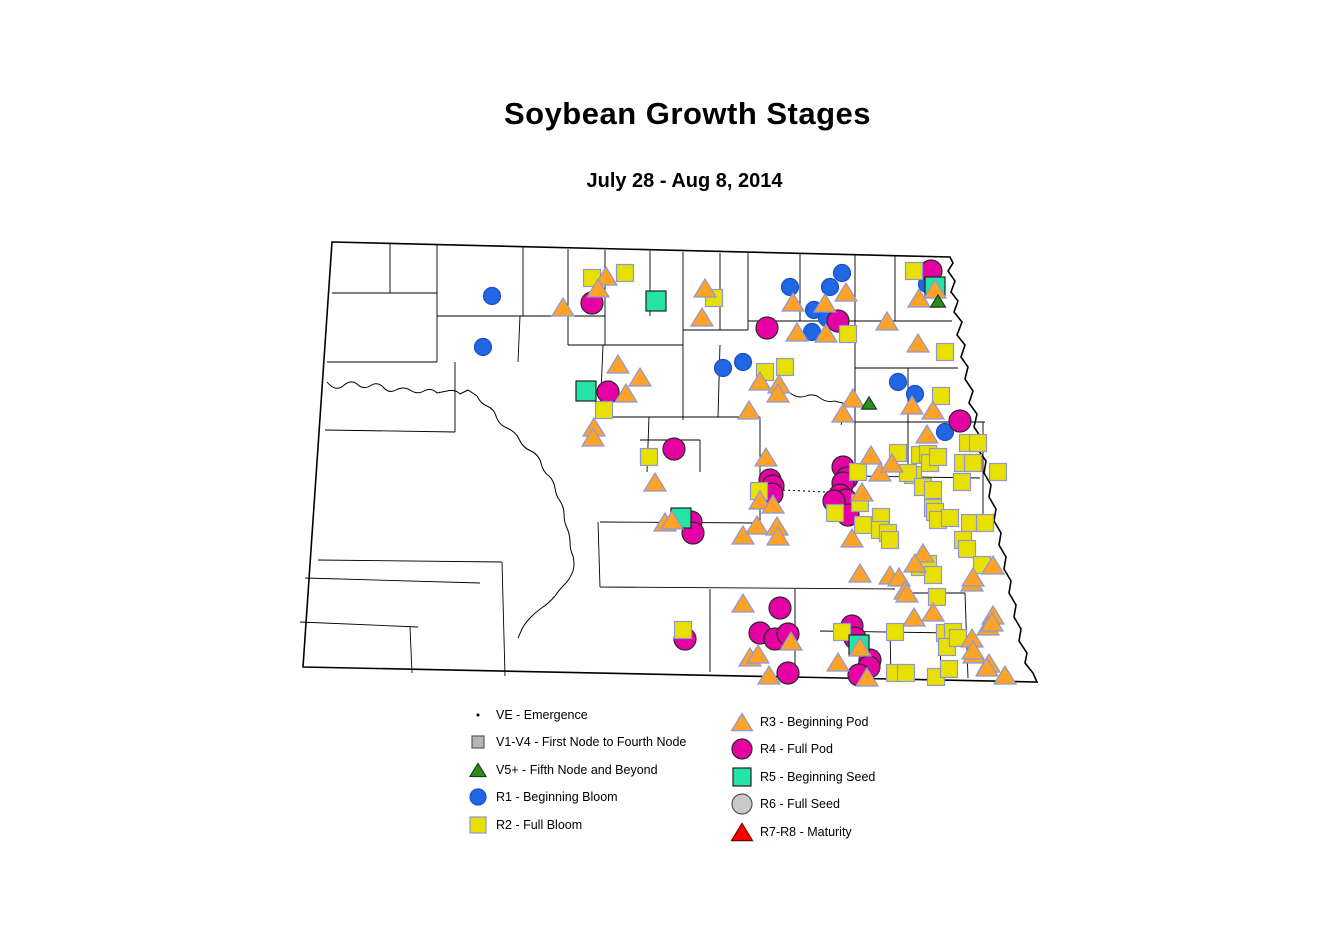 This screenshot has height=926, width=1341. Describe the element at coordinates (806, 831) in the screenshot. I see `legend-label: R7-R8 - Maturity` at that location.